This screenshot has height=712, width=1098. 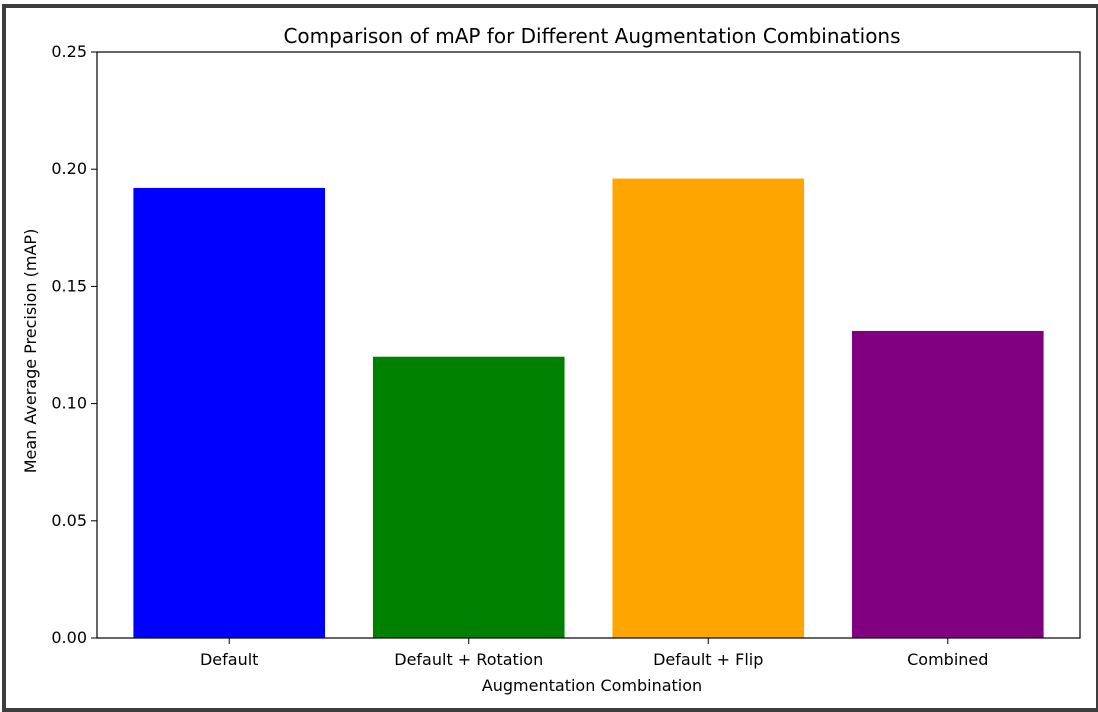 I want to click on y-tick-label: 0.15, so click(x=69, y=285).